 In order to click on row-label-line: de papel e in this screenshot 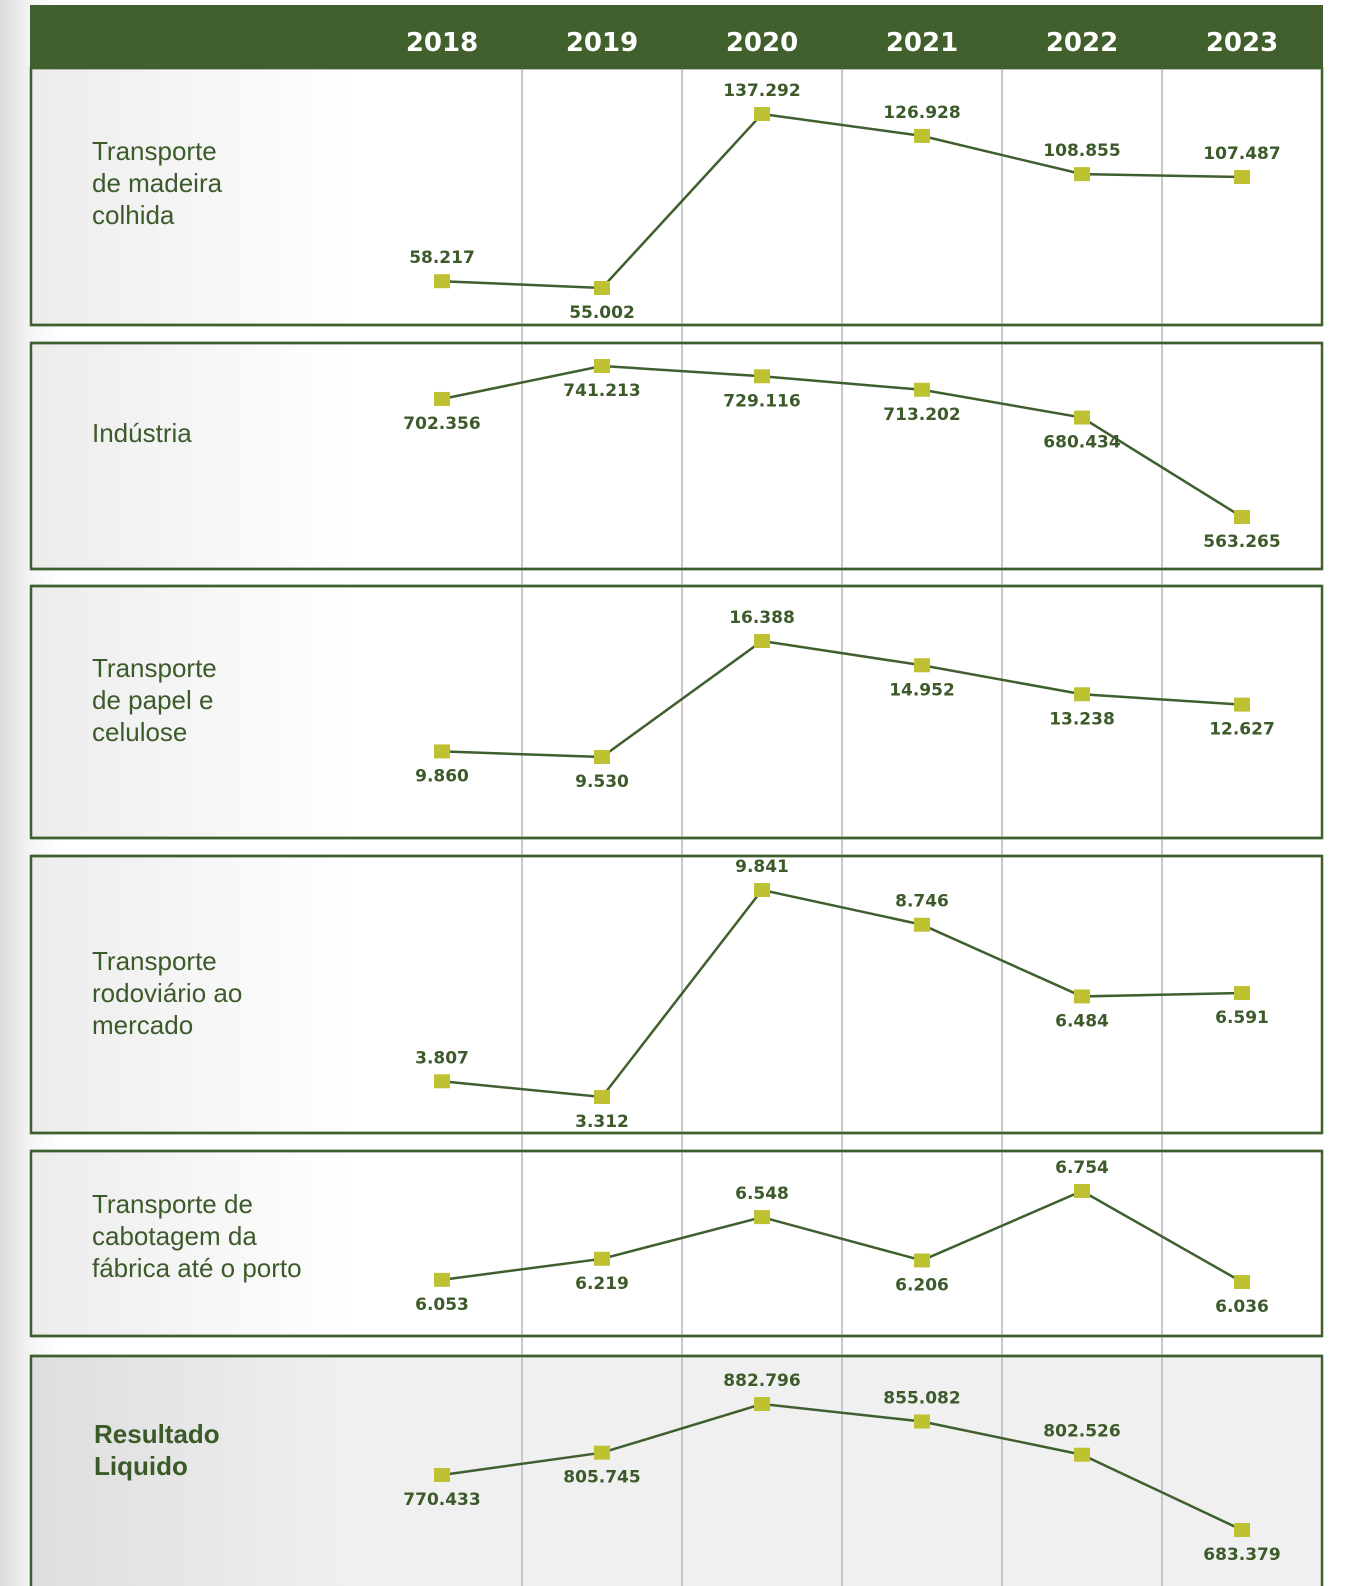, I will do `click(152, 700)`.